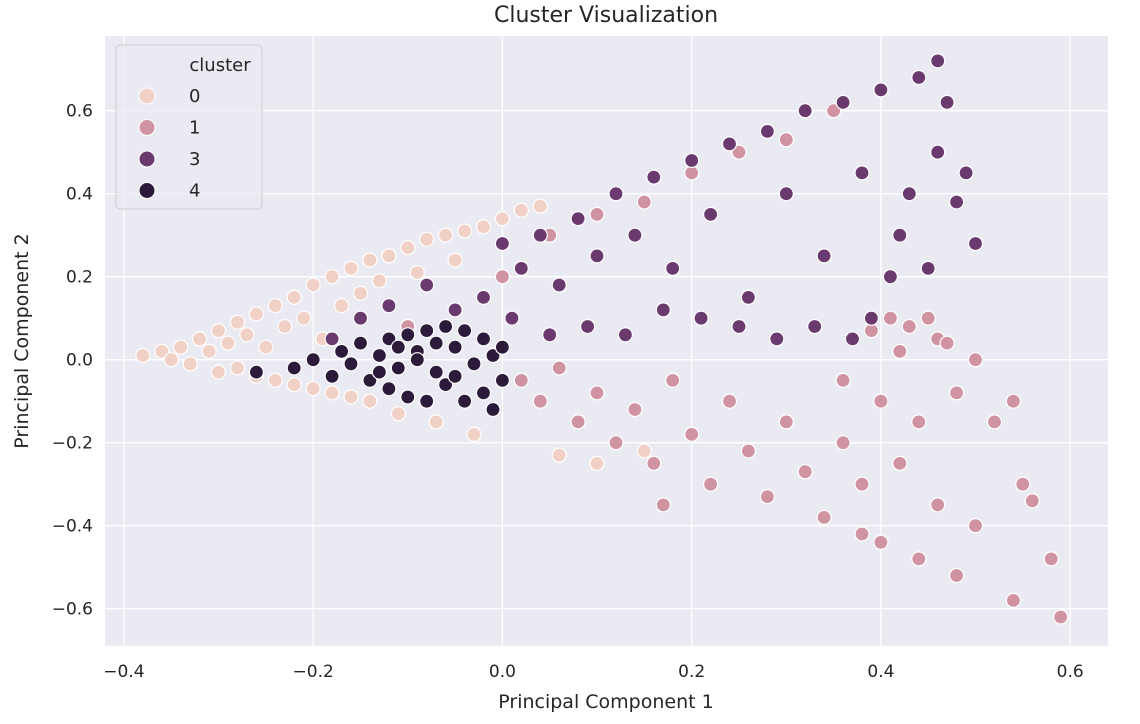  I want to click on y-tick-label: −0.2, so click(72, 444).